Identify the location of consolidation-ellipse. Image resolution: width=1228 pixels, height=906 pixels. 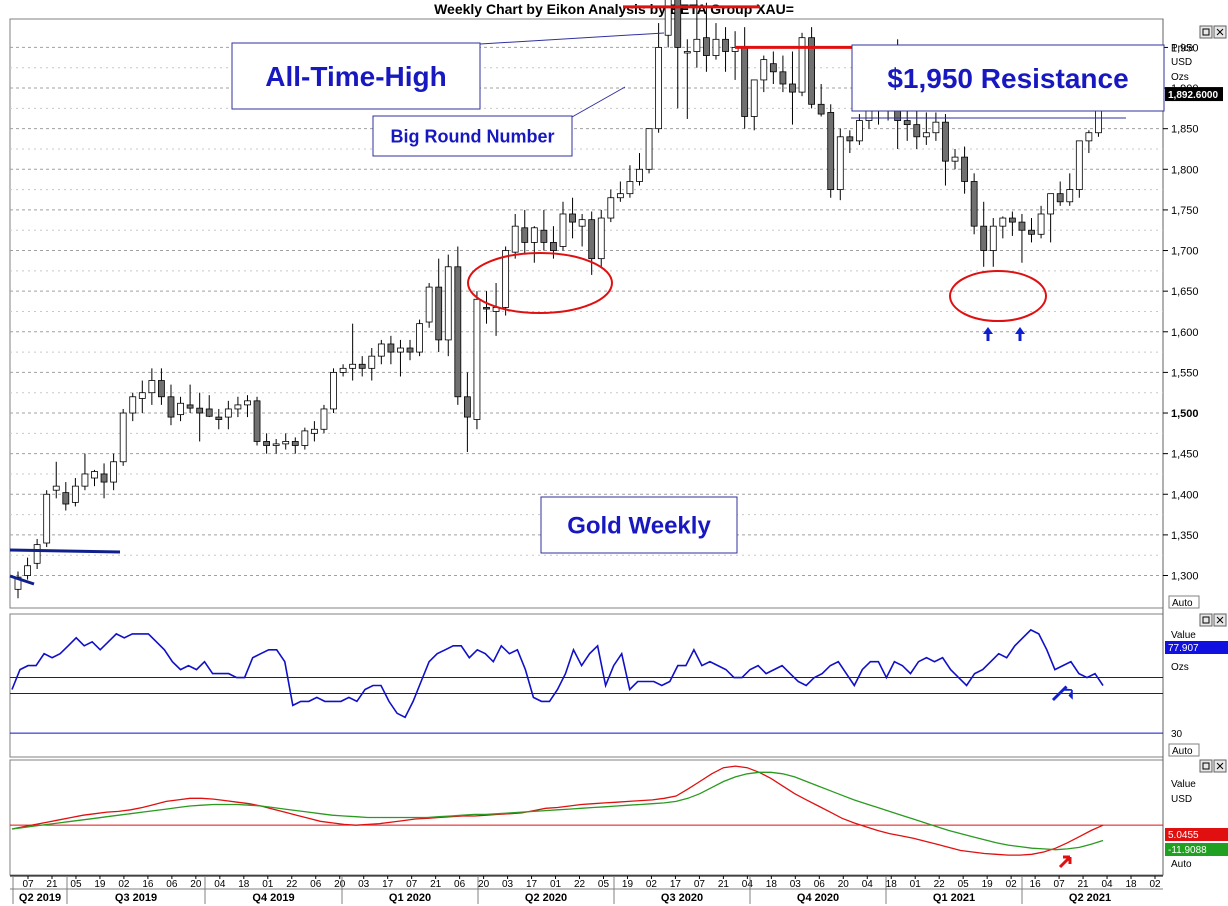
(540, 283).